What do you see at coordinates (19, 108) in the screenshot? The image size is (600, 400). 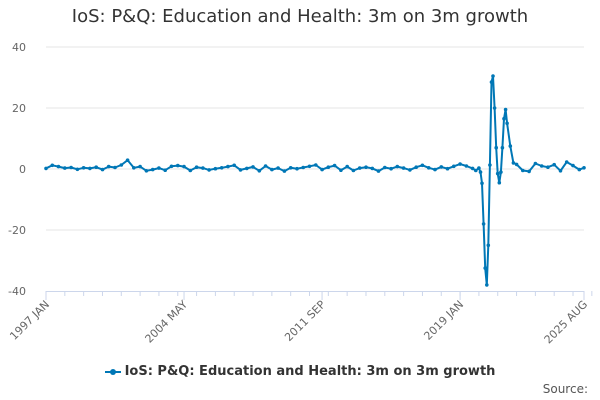 I see `y-tick-label: 20` at bounding box center [19, 108].